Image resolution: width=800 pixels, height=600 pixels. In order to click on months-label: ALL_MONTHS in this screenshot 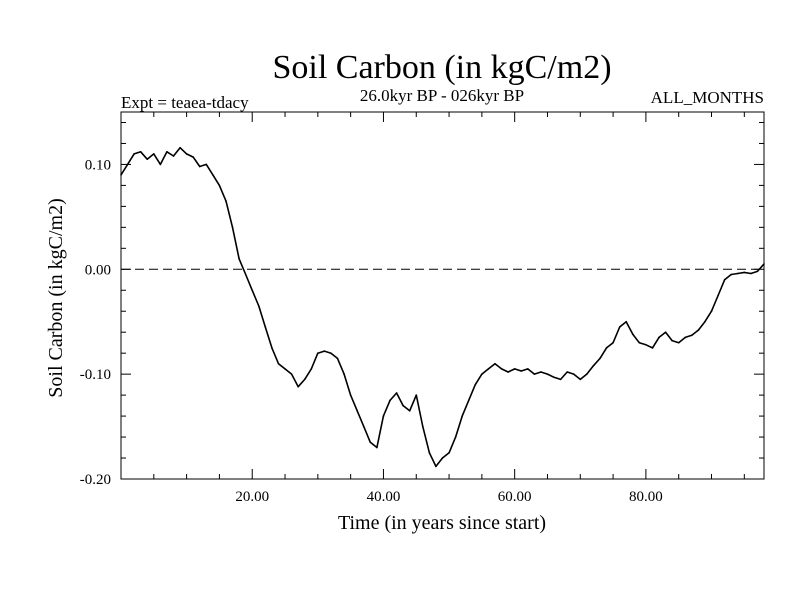, I will do `click(707, 97)`.